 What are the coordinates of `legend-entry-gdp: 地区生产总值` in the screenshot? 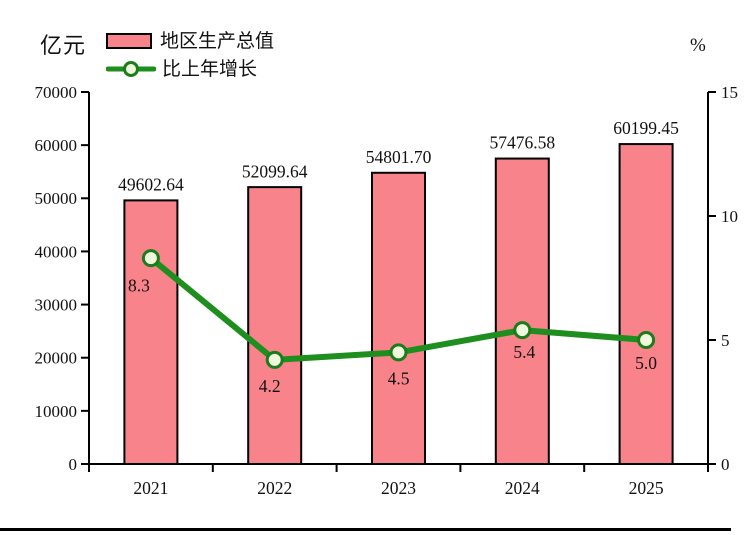 It's located at (190, 41).